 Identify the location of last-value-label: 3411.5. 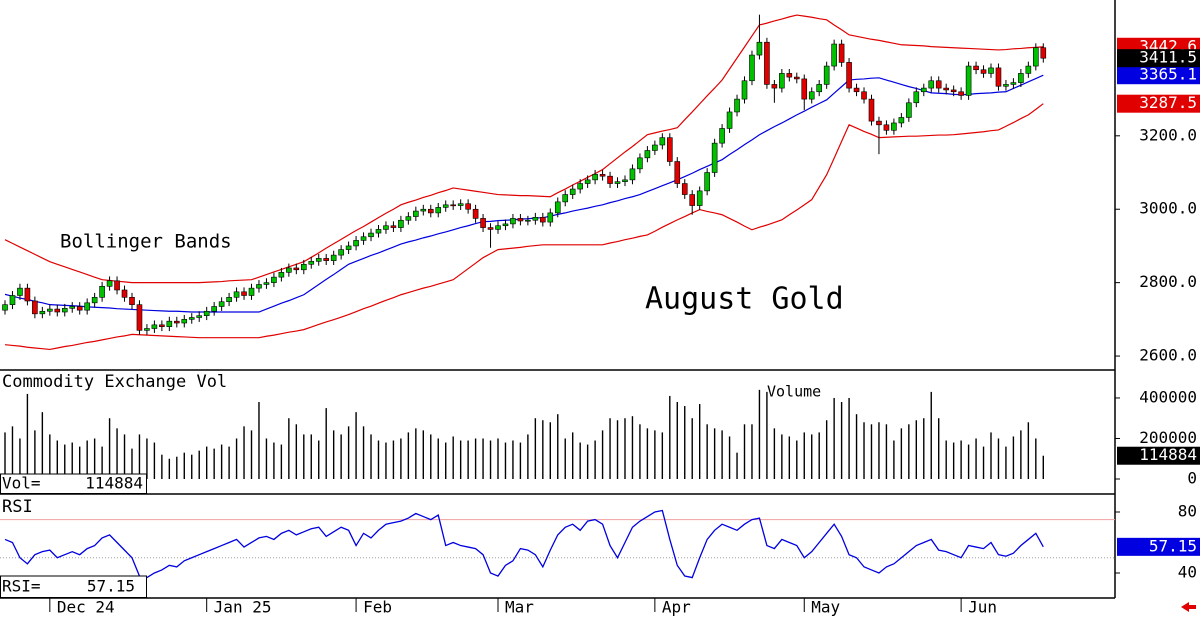
(1168, 57).